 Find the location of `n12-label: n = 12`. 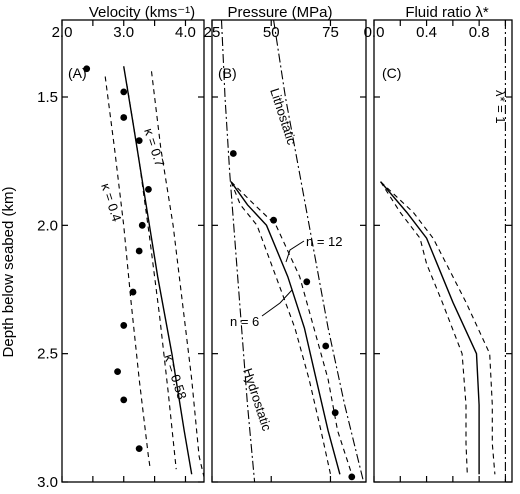

n12-label: n = 12 is located at coordinates (324, 241).